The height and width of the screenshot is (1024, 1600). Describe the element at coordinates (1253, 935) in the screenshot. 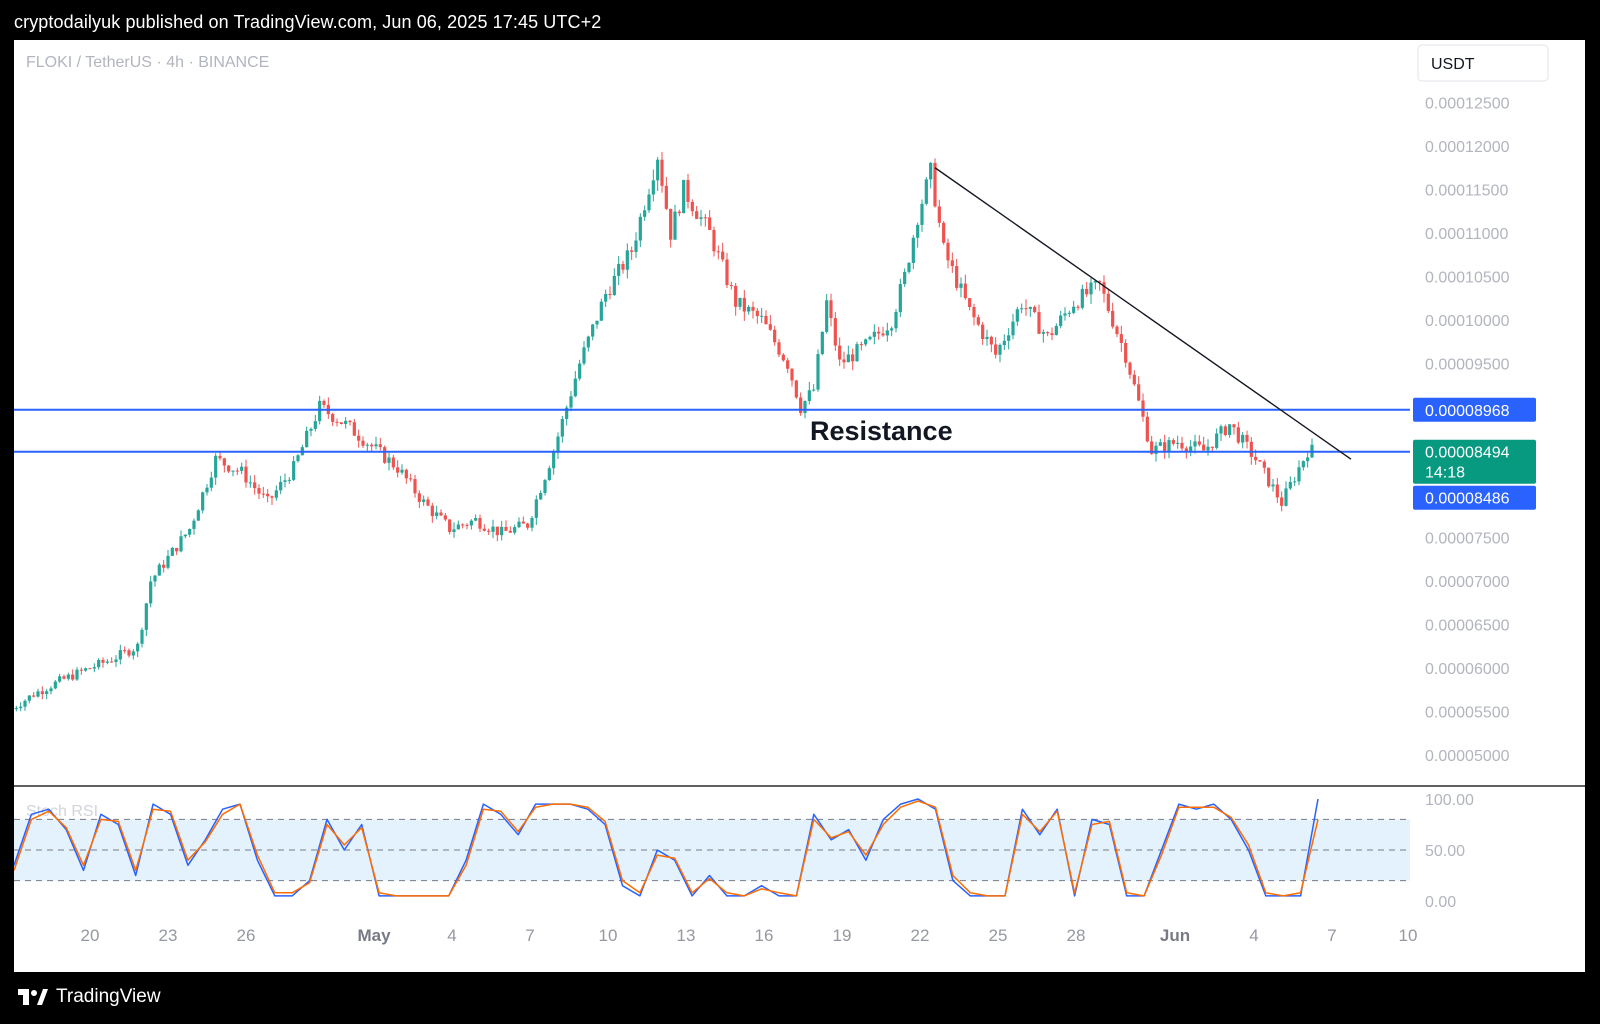

I see `time-tick-label: 4` at that location.